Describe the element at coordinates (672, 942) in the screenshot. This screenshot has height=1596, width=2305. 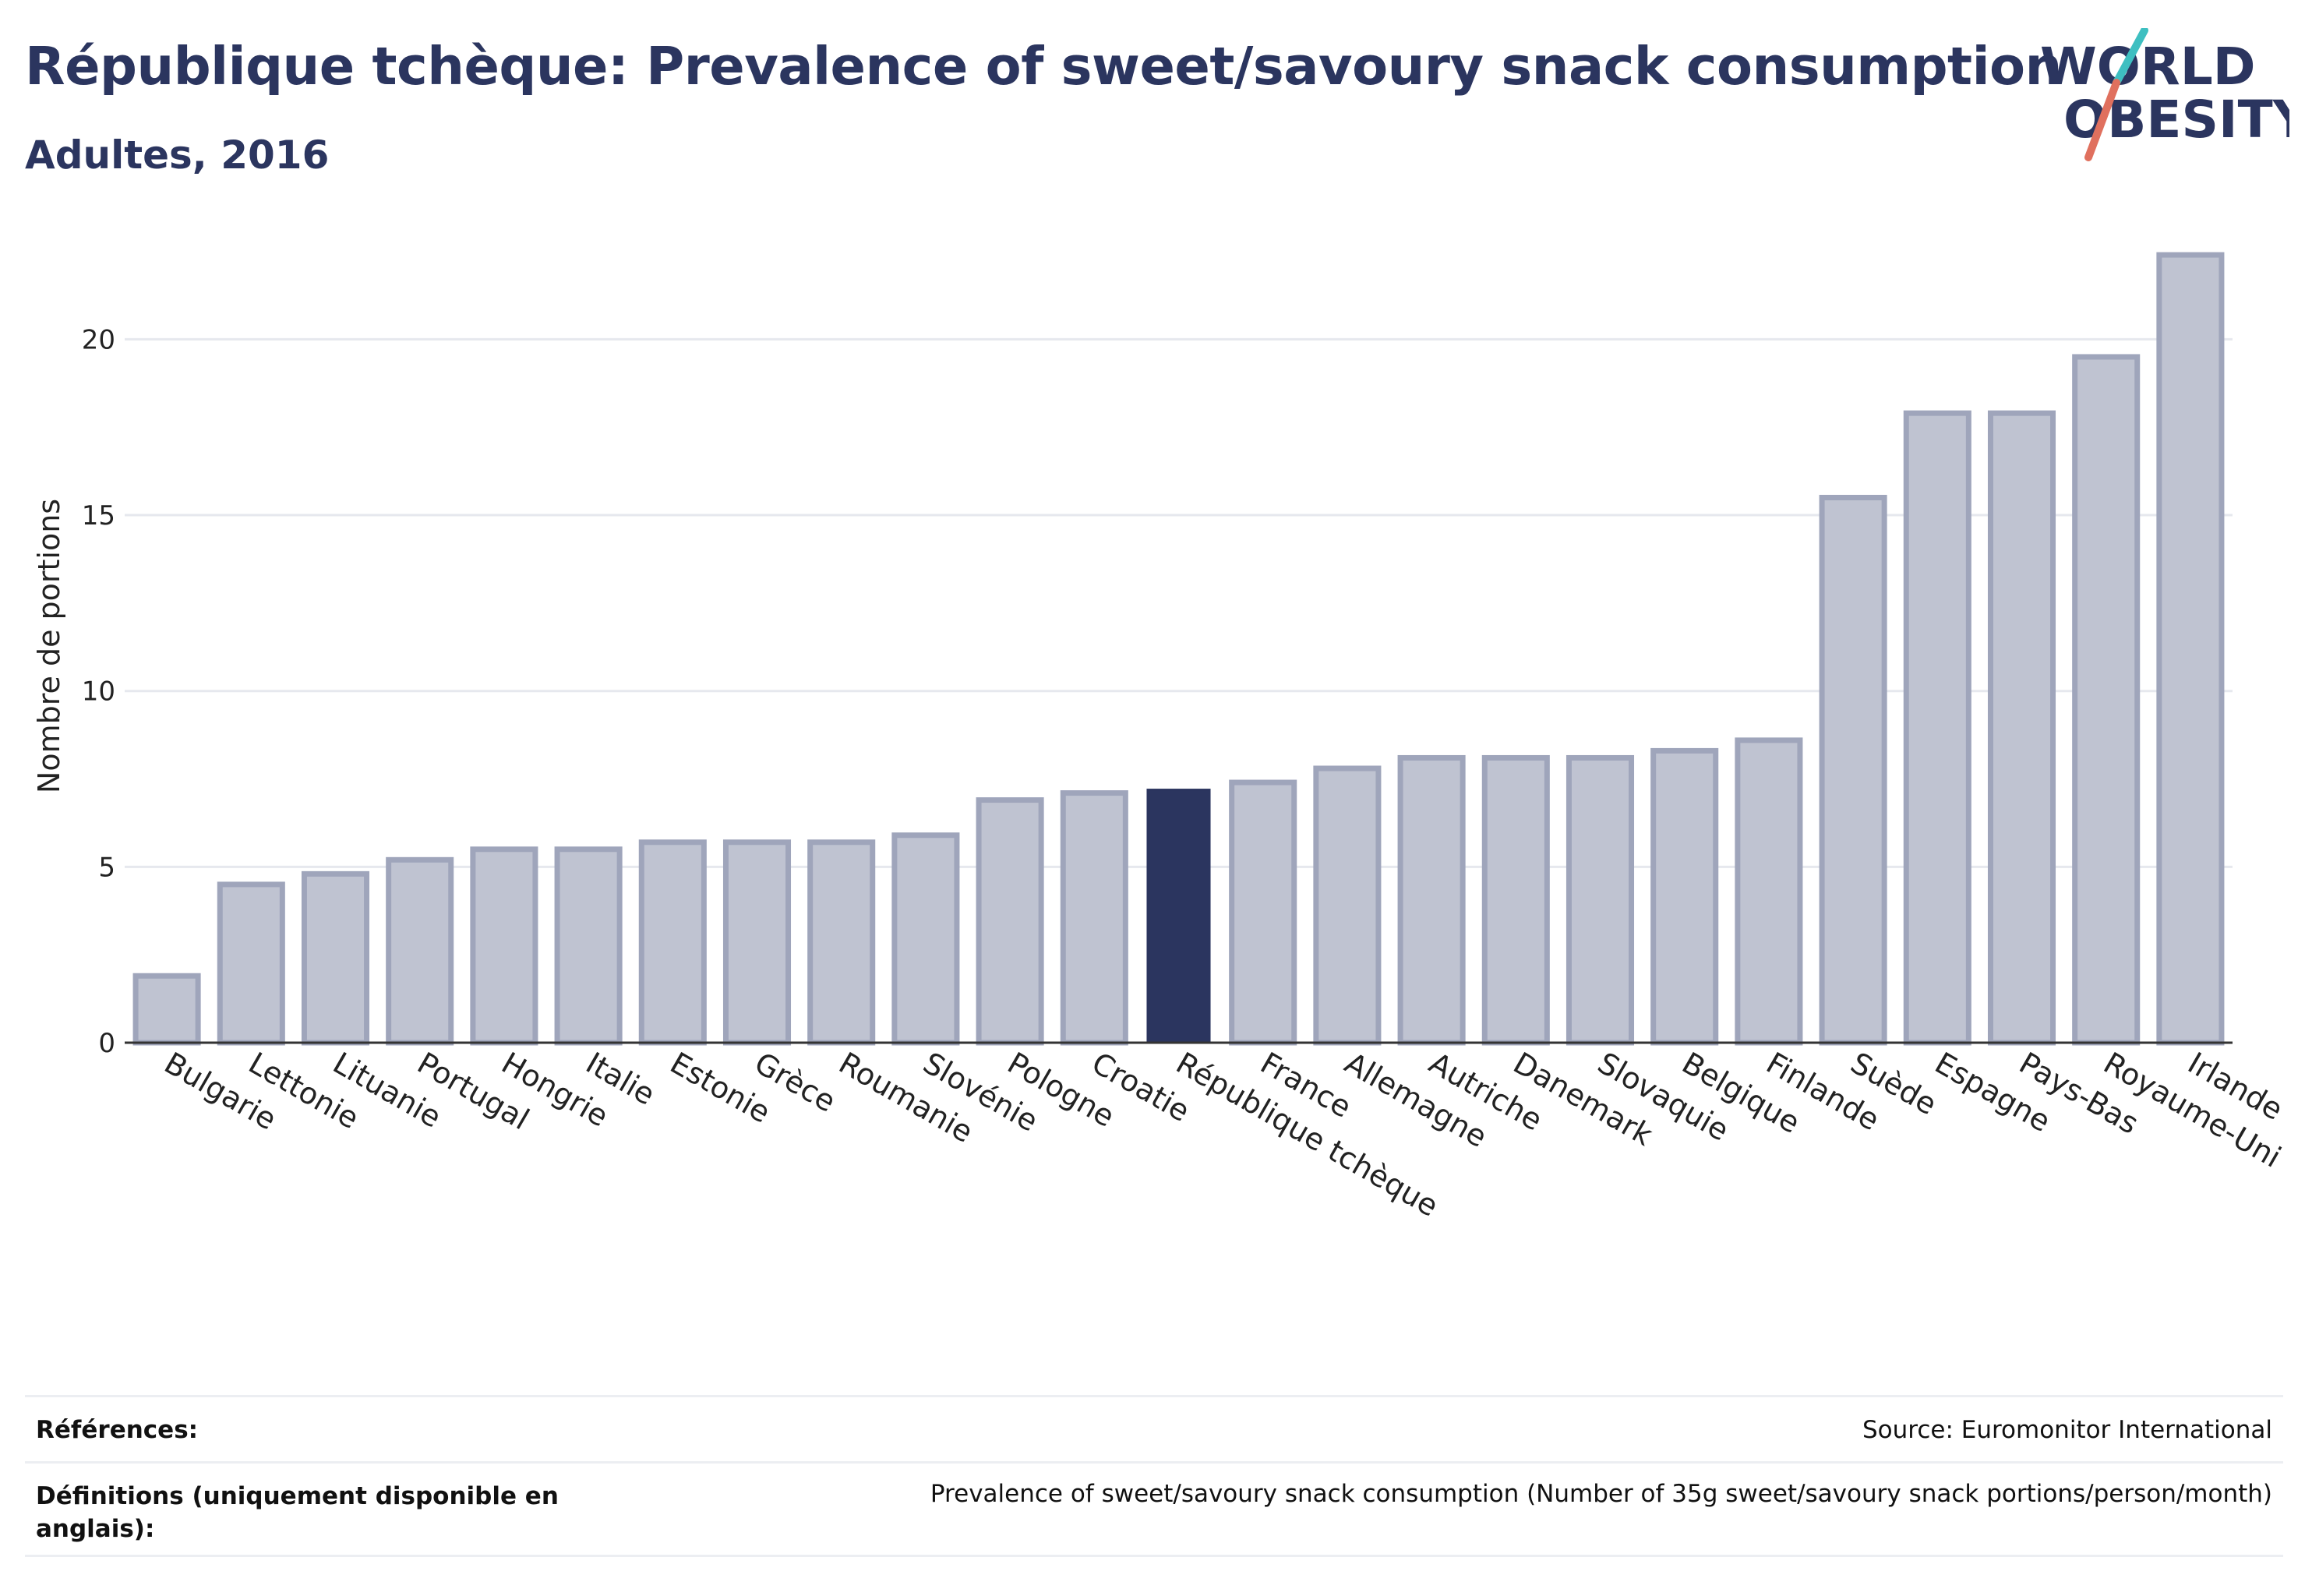
I see `bar-estonie` at that location.